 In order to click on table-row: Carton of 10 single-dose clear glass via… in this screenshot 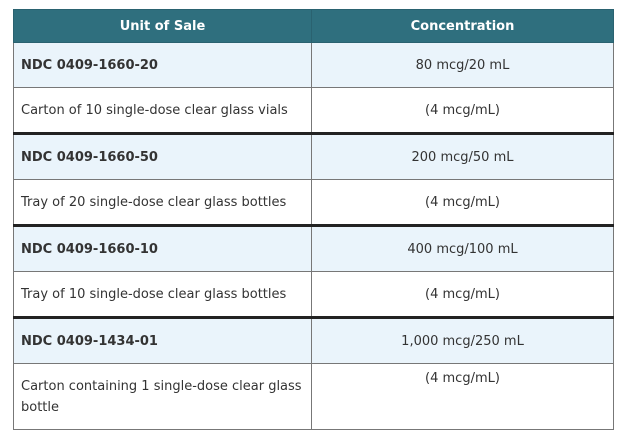, I will do `click(313, 110)`.